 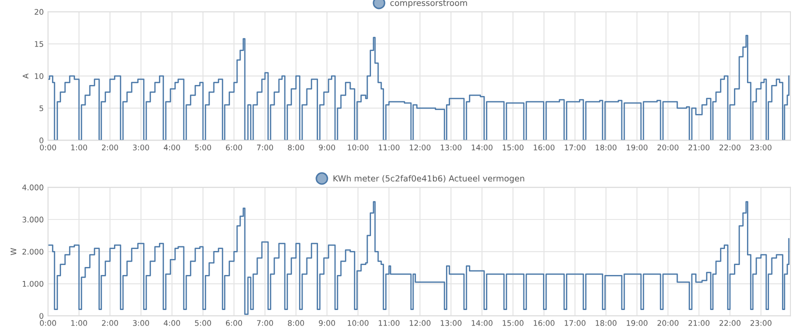 What do you see at coordinates (429, 179) in the screenshot?
I see `legend-label: KWh meter (5c2faf0e41b6) Actueel vermogen` at bounding box center [429, 179].